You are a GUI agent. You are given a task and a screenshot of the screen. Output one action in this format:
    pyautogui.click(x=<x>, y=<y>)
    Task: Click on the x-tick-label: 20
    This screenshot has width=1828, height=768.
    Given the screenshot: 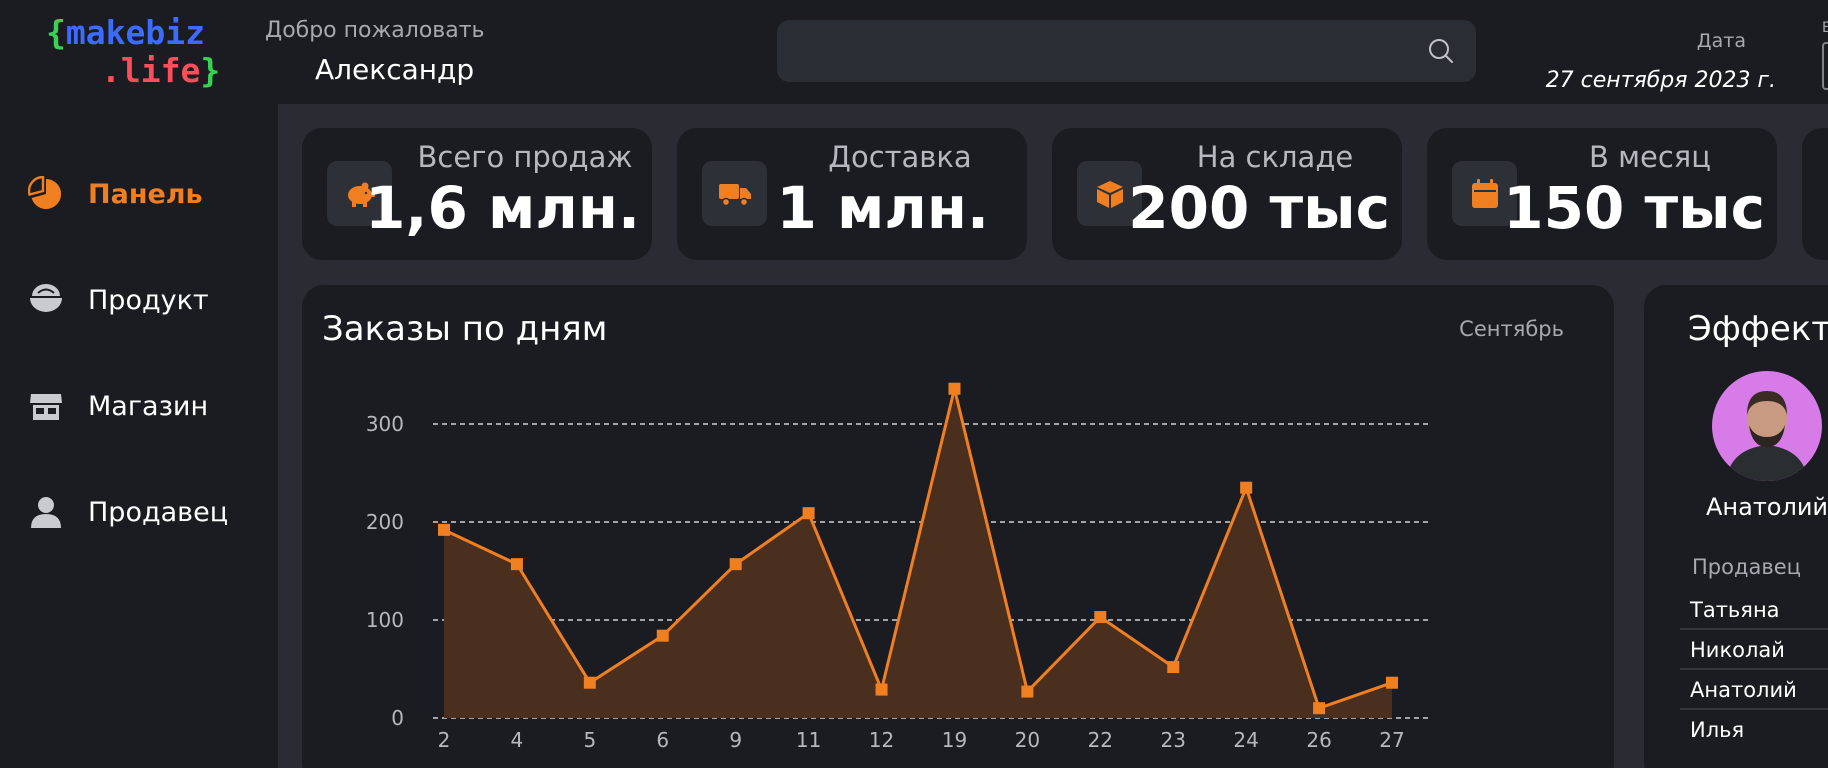 What is the action you would take?
    pyautogui.click(x=1027, y=740)
    